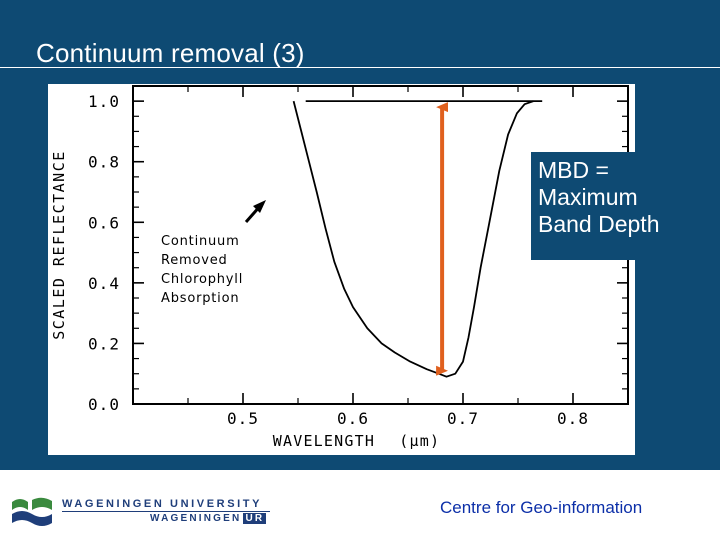 The height and width of the screenshot is (540, 720). I want to click on mbd-callout-line: Band Depth, so click(599, 224).